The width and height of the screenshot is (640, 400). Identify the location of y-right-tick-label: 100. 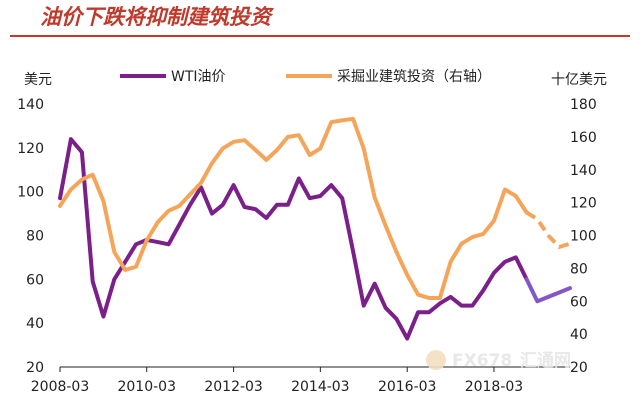
(583, 237).